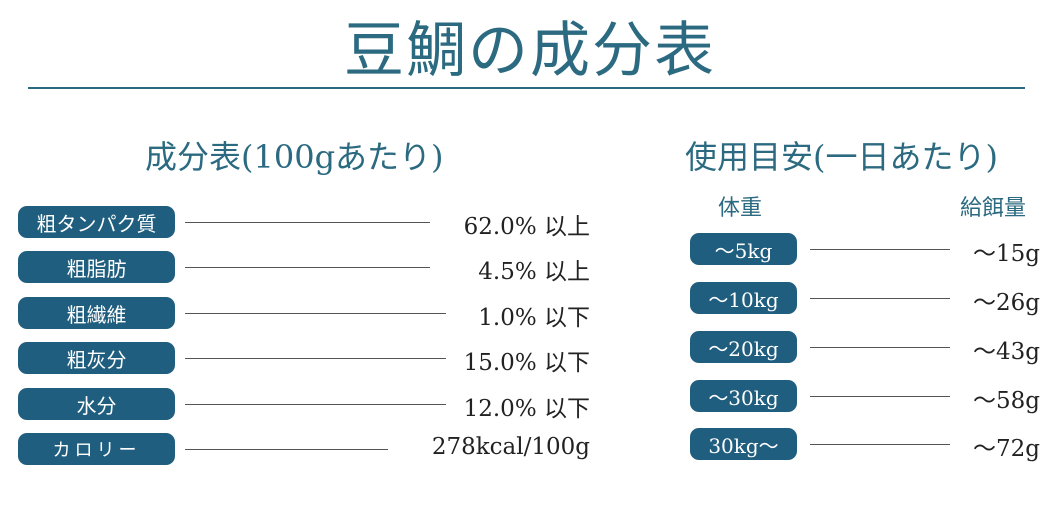  Describe the element at coordinates (96, 449) in the screenshot. I see `composition-label: カロリー` at that location.